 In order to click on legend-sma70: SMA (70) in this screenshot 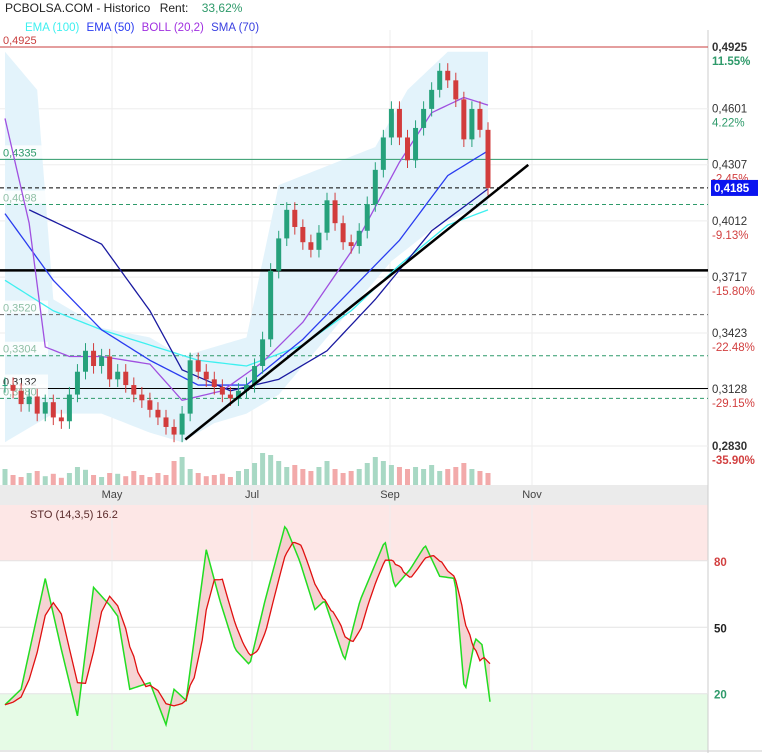, I will do `click(235, 28)`.